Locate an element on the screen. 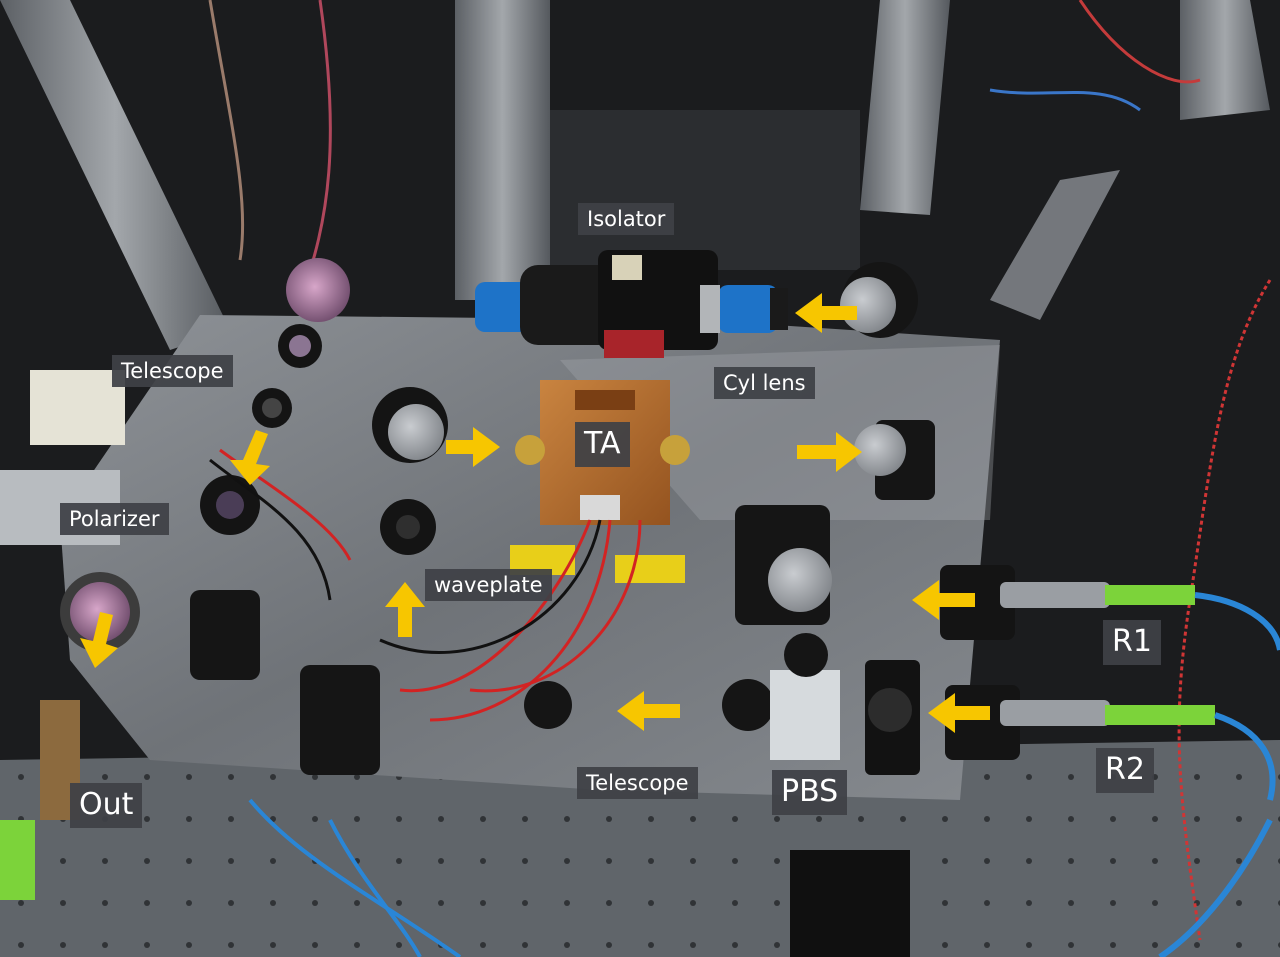 Image resolution: width=1280 pixels, height=957 pixels. label-cyl-lens: Cyl lens is located at coordinates (764, 383).